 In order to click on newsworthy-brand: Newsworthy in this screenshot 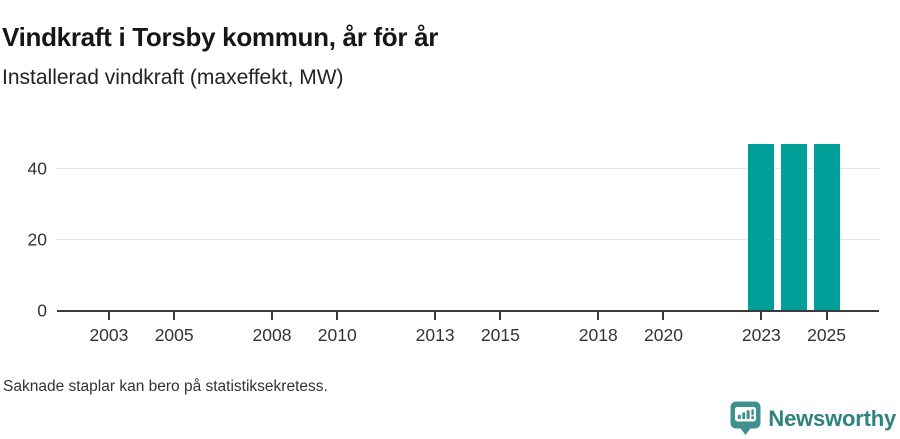, I will do `click(813, 418)`.